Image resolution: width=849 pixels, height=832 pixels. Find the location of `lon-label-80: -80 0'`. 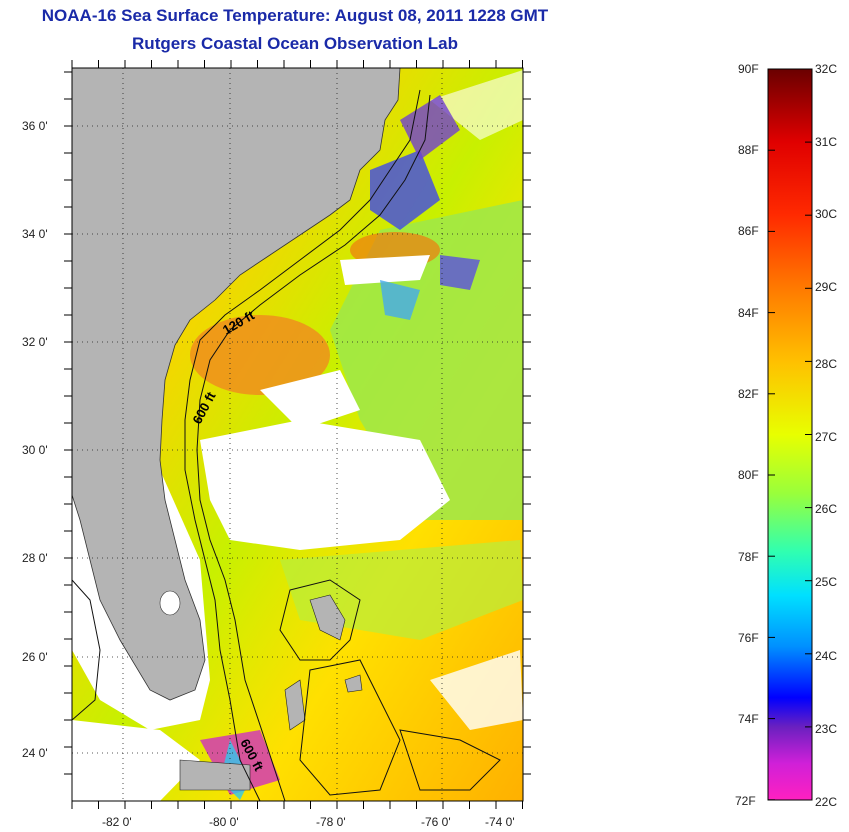

lon-label-80: -80 0' is located at coordinates (224, 822).